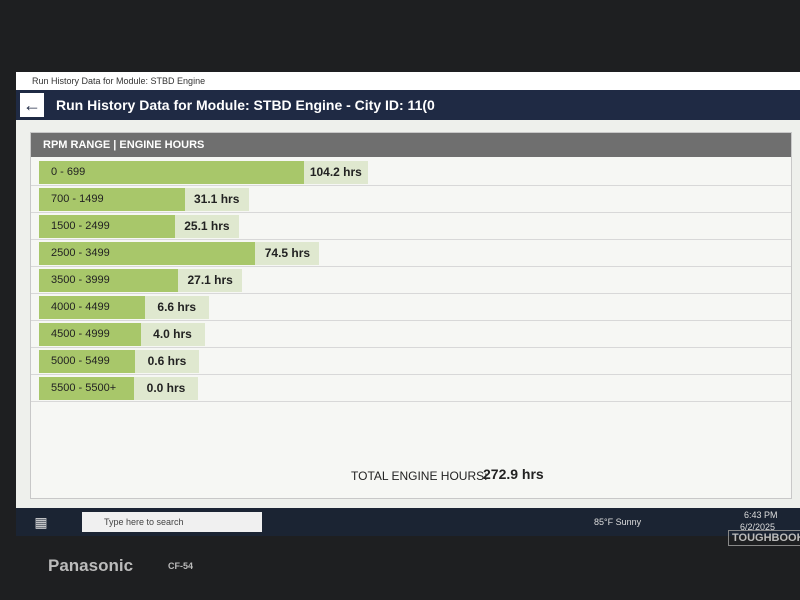 The height and width of the screenshot is (600, 800). Describe the element at coordinates (112, 199) in the screenshot. I see `hours-bar: 700 - 1499` at that location.